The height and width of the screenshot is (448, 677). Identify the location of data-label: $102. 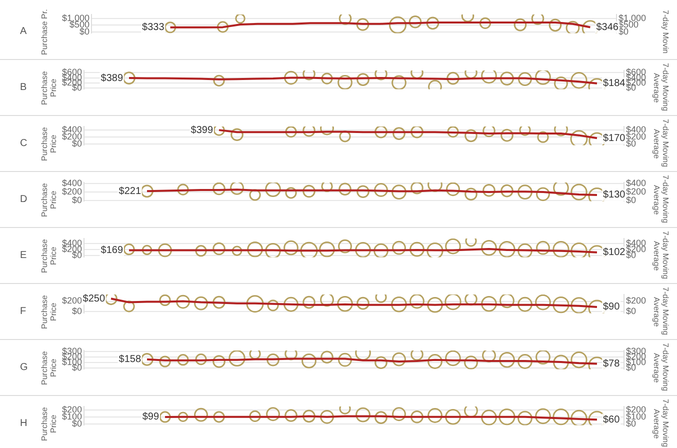
(614, 252).